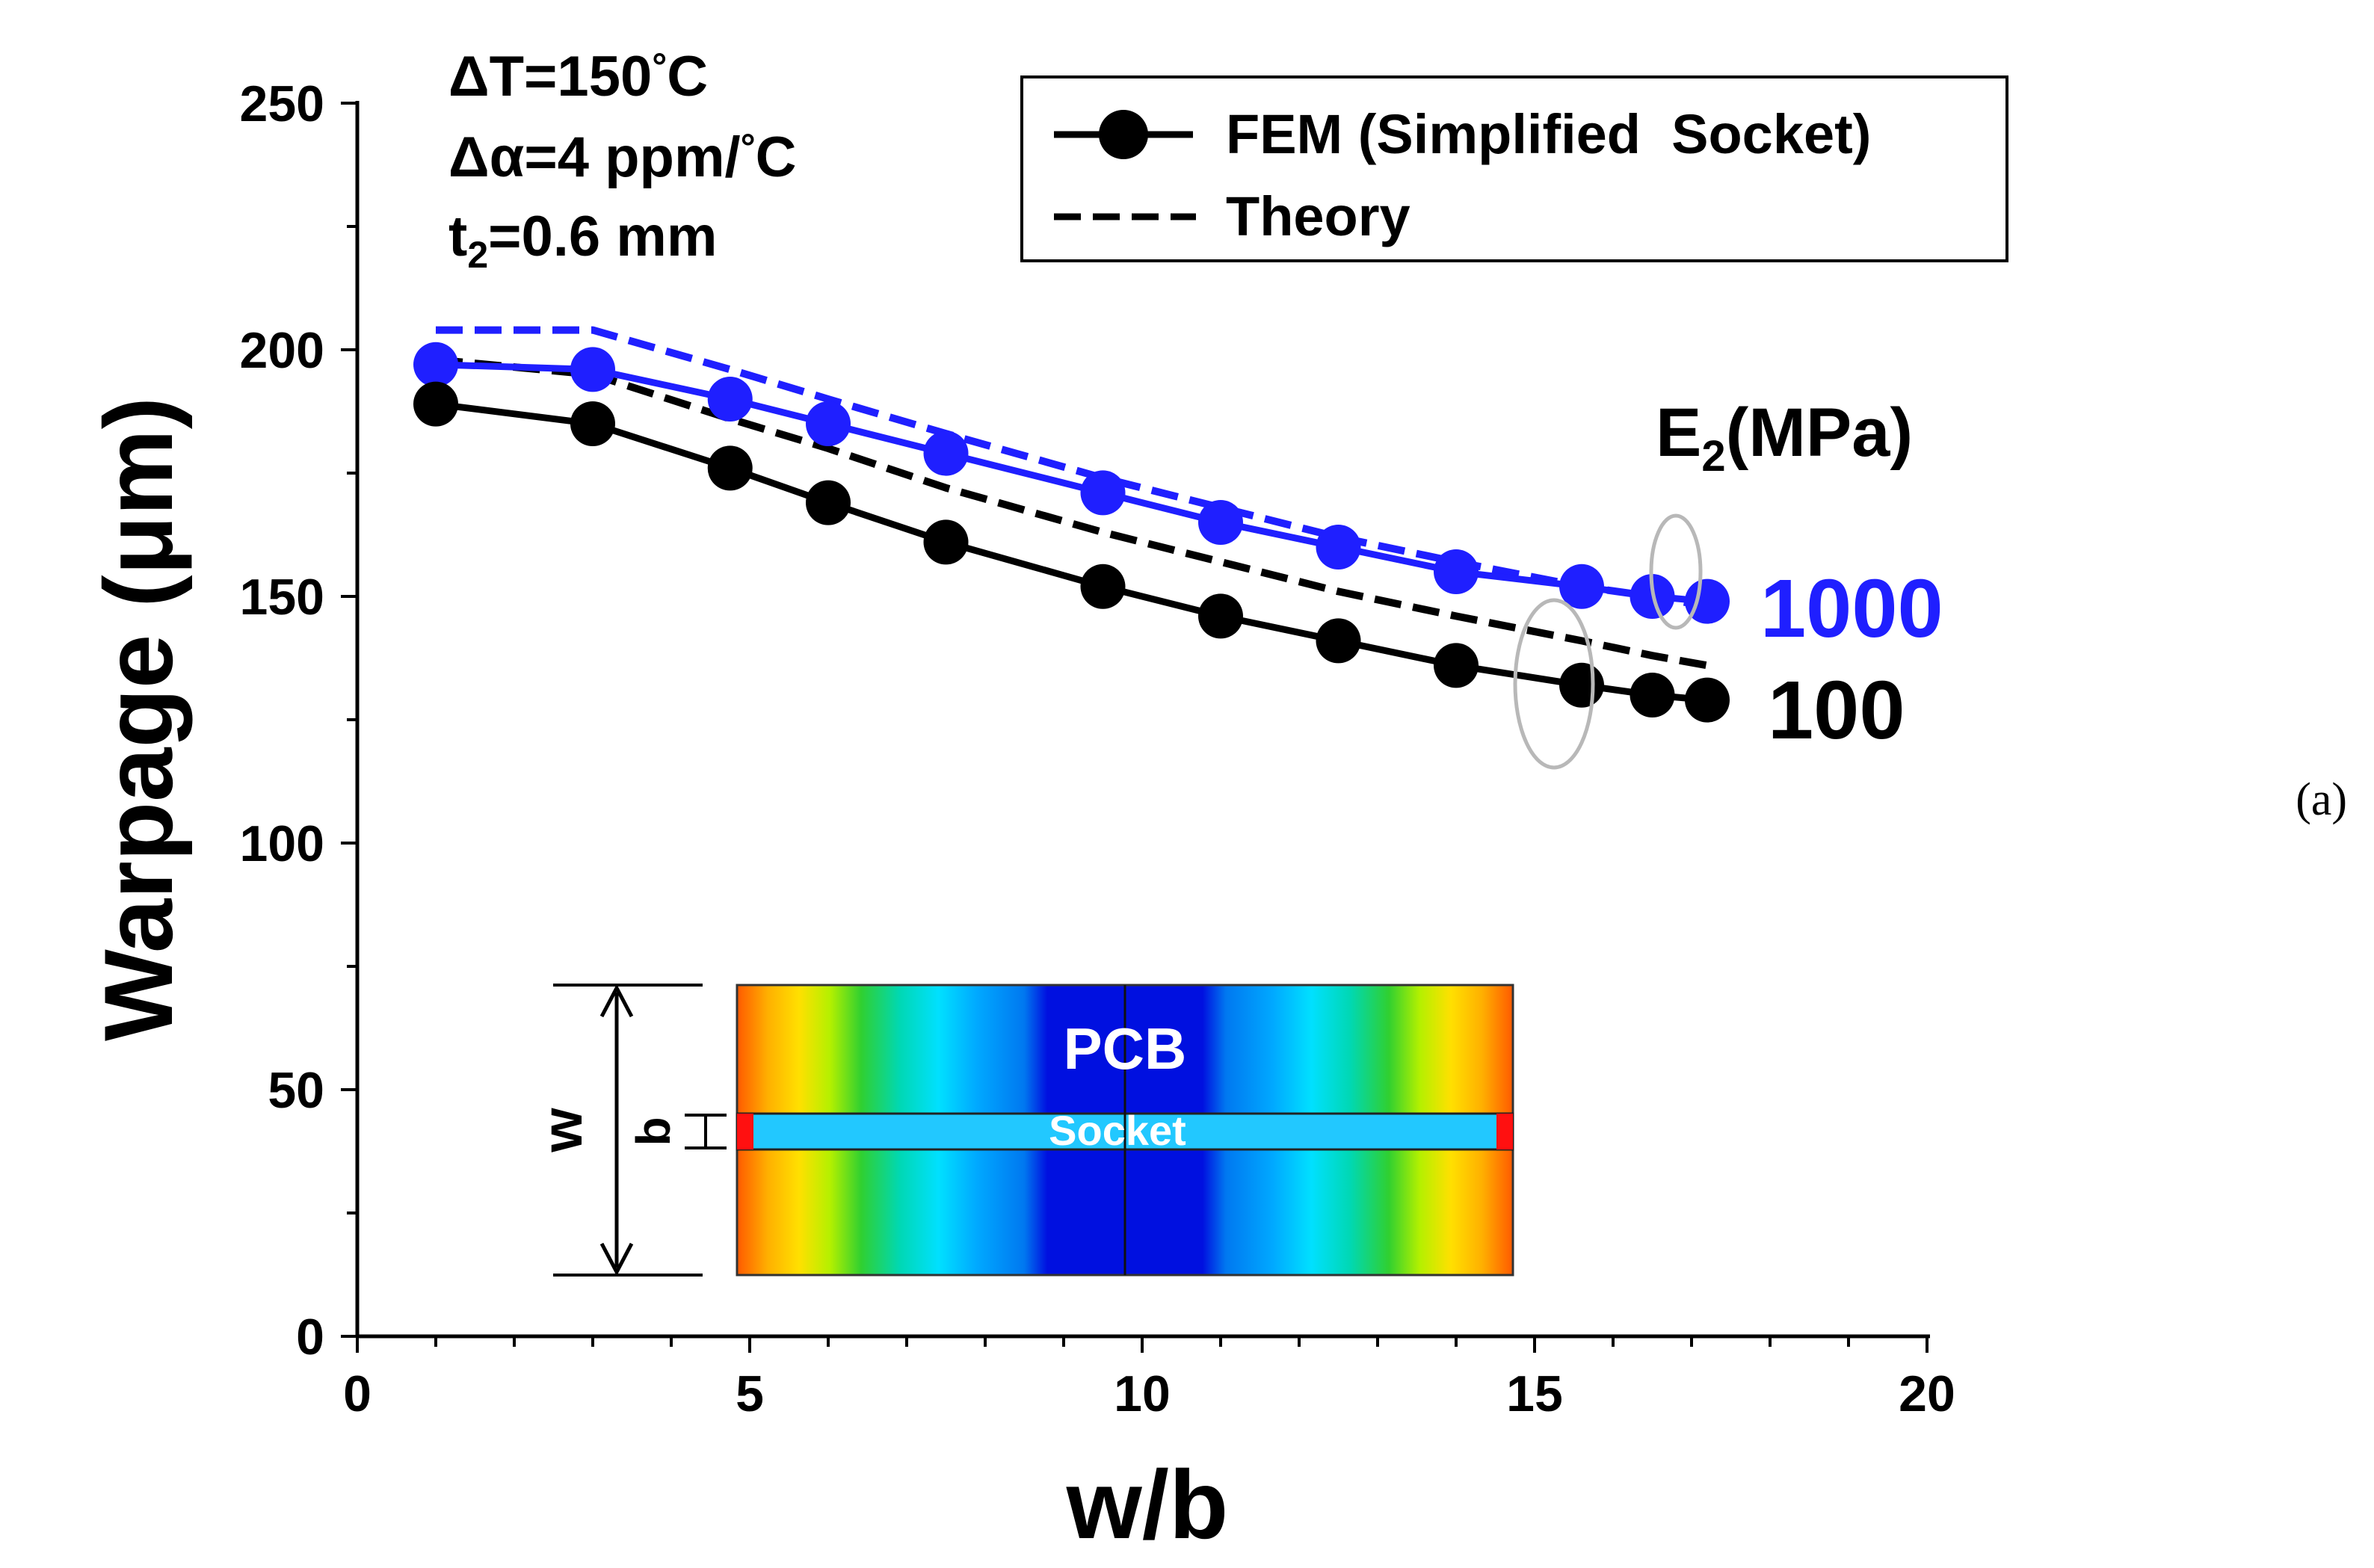 This screenshot has width=2374, height=1568. Describe the element at coordinates (777, 157) in the screenshot. I see `condition-delta-alpha-unit: C` at that location.